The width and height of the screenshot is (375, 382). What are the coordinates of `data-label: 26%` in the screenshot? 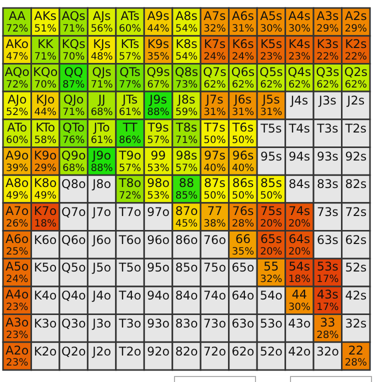 It's located at (17, 224).